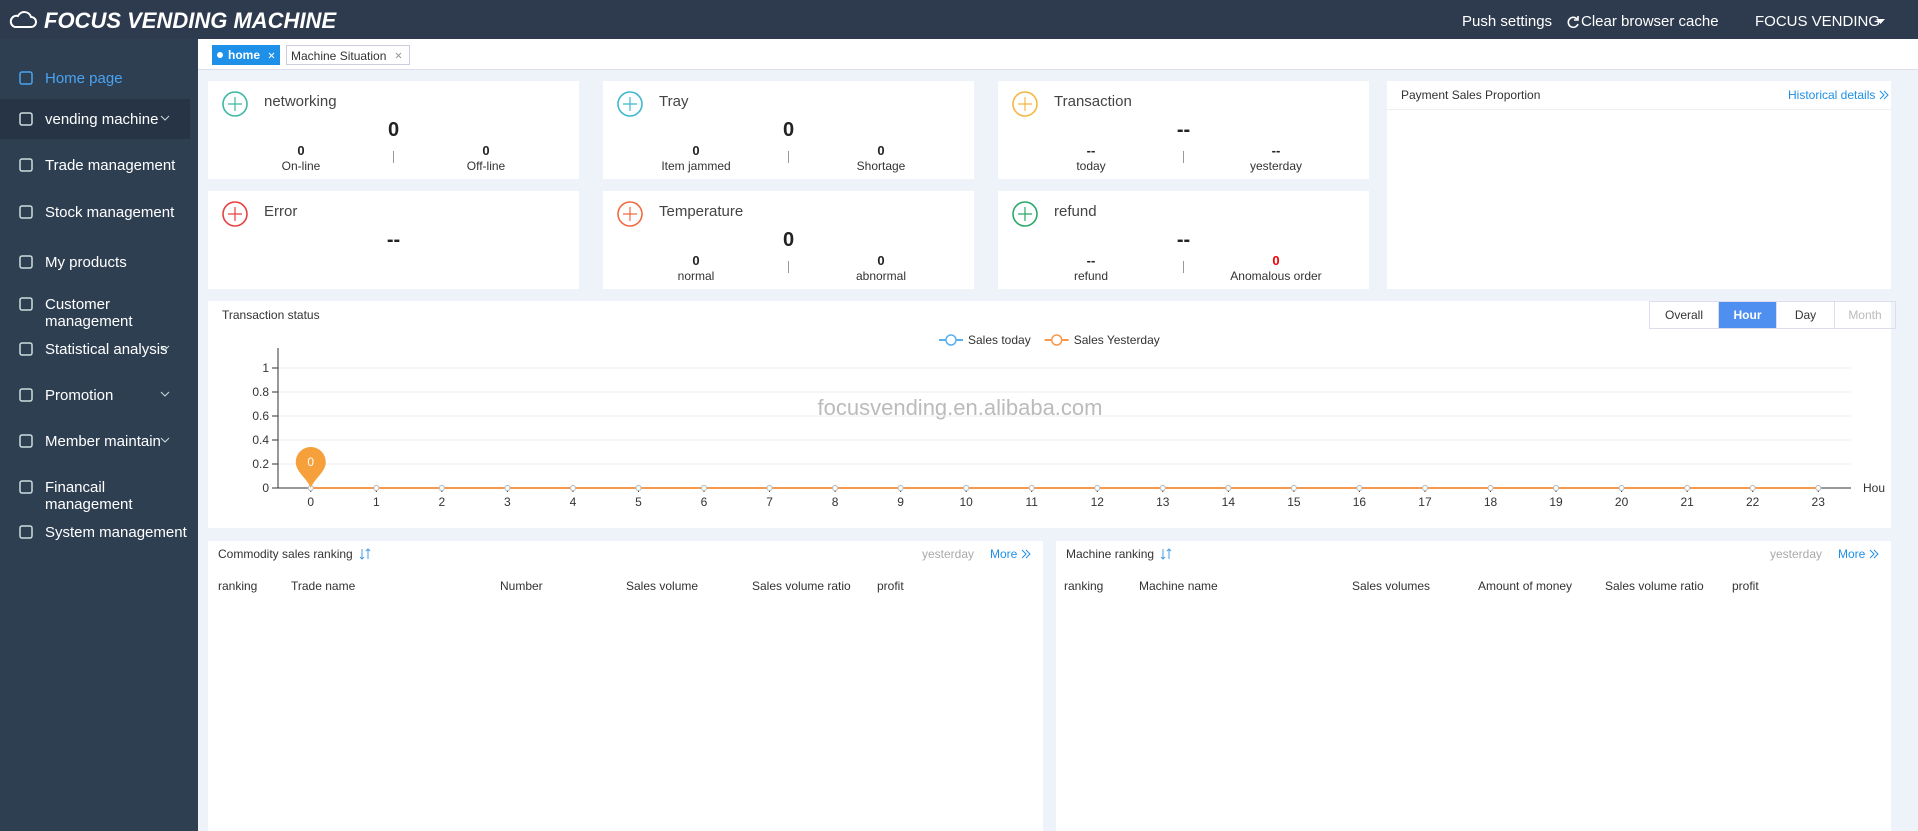  Describe the element at coordinates (788, 240) in the screenshot. I see `stat-card: Temperature 0 0 normal 0 abnormal` at that location.